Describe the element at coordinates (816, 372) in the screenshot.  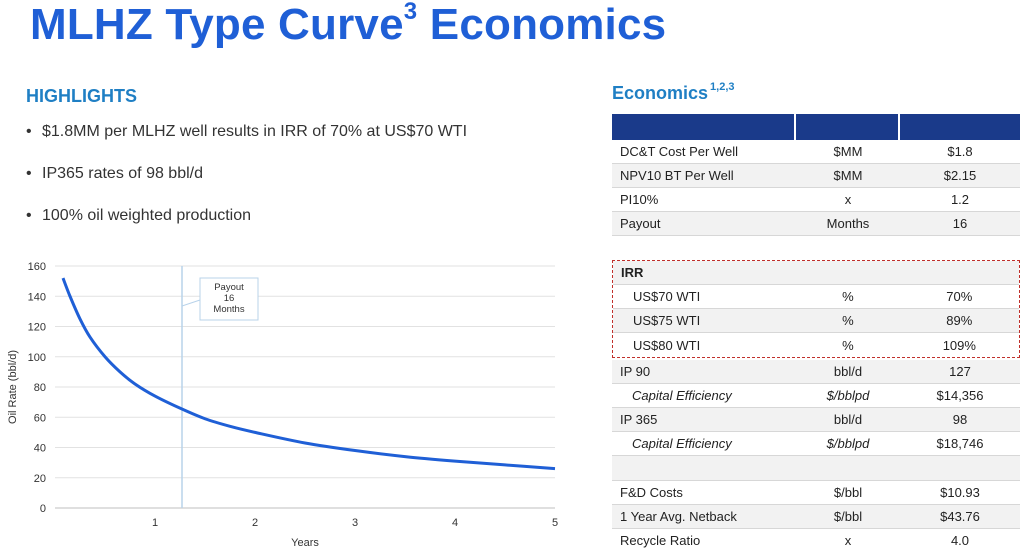
I see `table-row: IP 90 bbl/d 127` at that location.